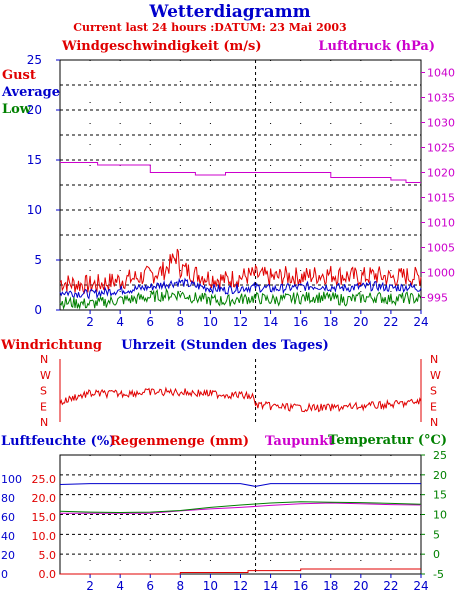 This screenshot has width=461, height=599. I want to click on wind-ylabel-25: 25, so click(34, 60).